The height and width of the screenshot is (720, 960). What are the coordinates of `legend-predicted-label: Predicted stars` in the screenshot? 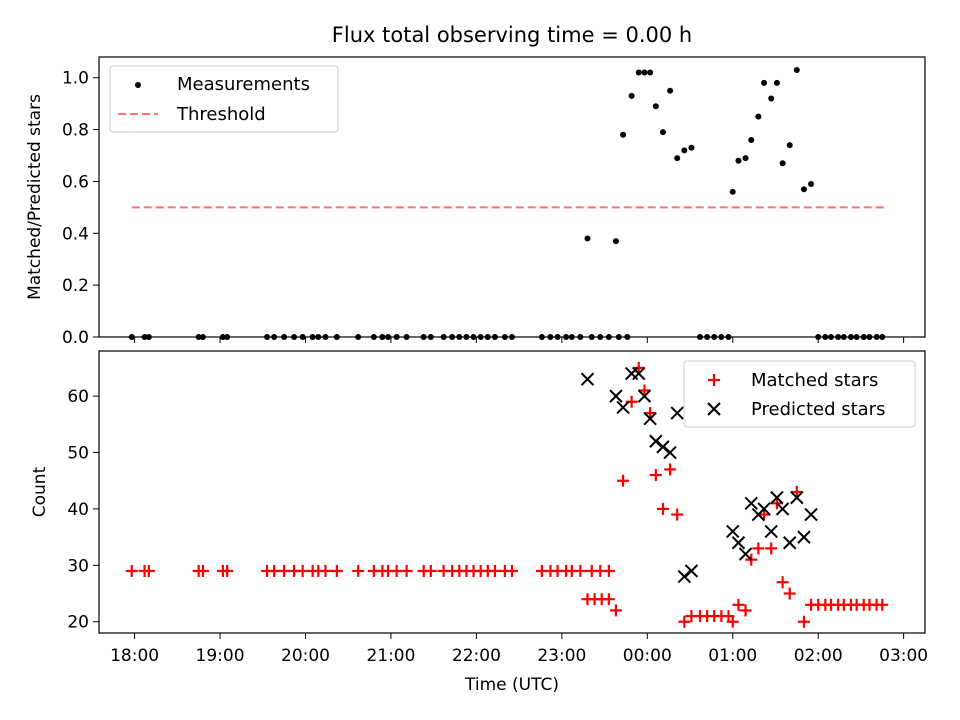 It's located at (818, 409).